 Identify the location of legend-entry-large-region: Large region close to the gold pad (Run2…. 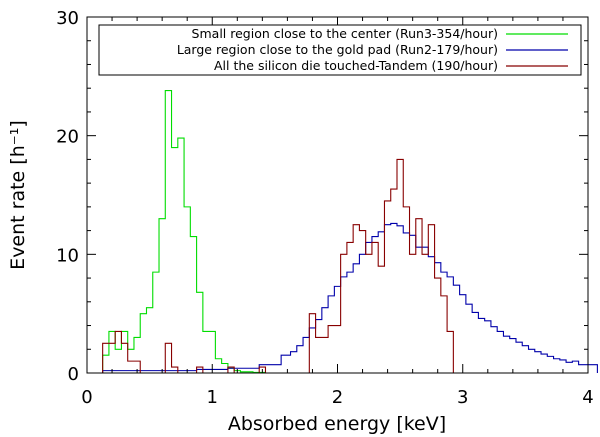
(372, 49).